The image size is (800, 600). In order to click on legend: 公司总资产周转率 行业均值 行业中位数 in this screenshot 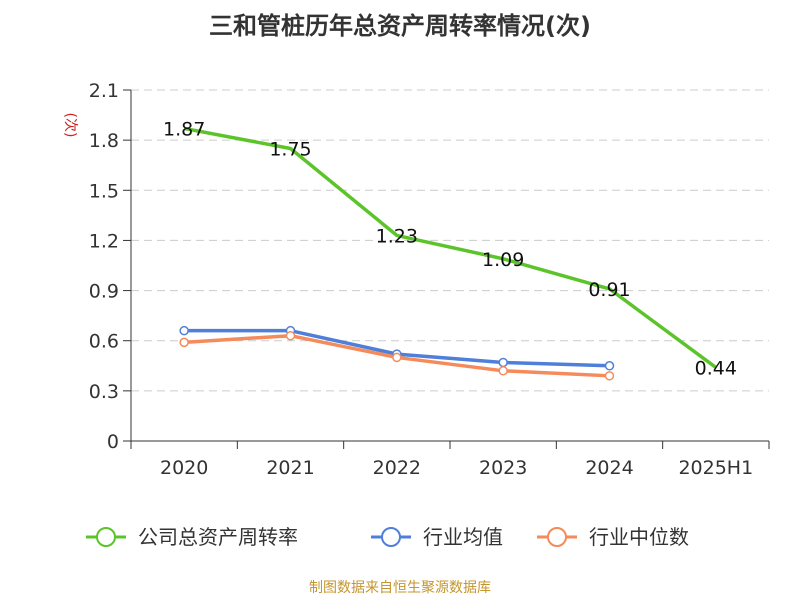, I will do `click(387, 537)`.